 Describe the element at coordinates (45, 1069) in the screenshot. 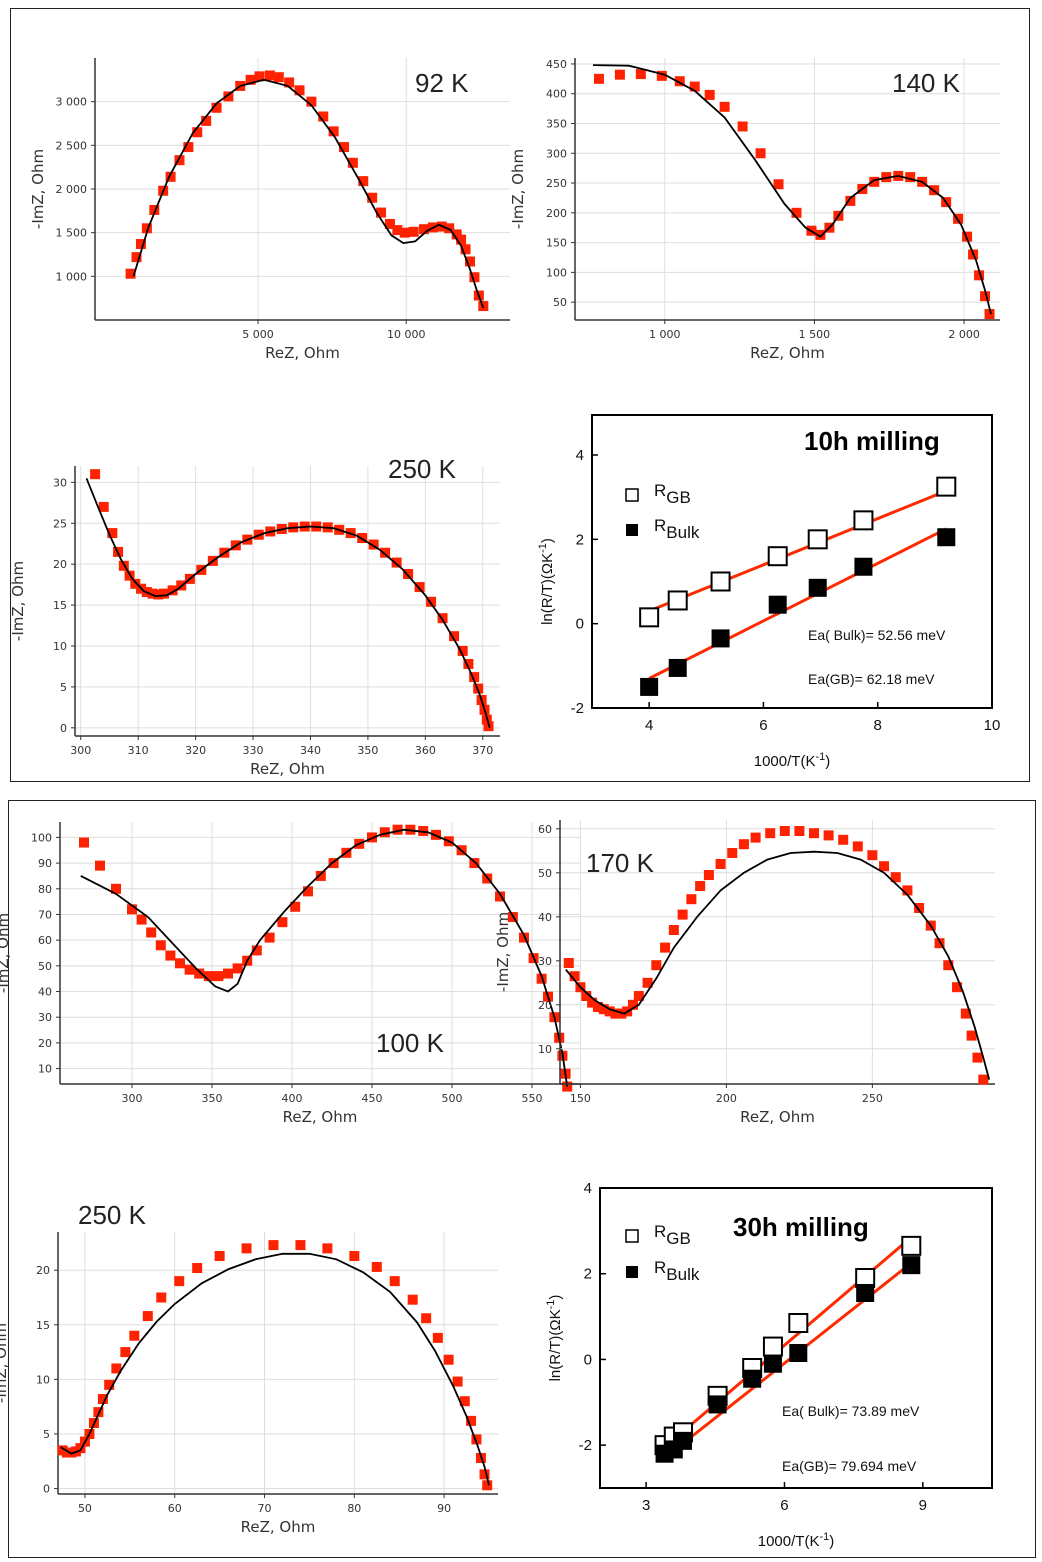

I see `y-tick-label: 10` at that location.